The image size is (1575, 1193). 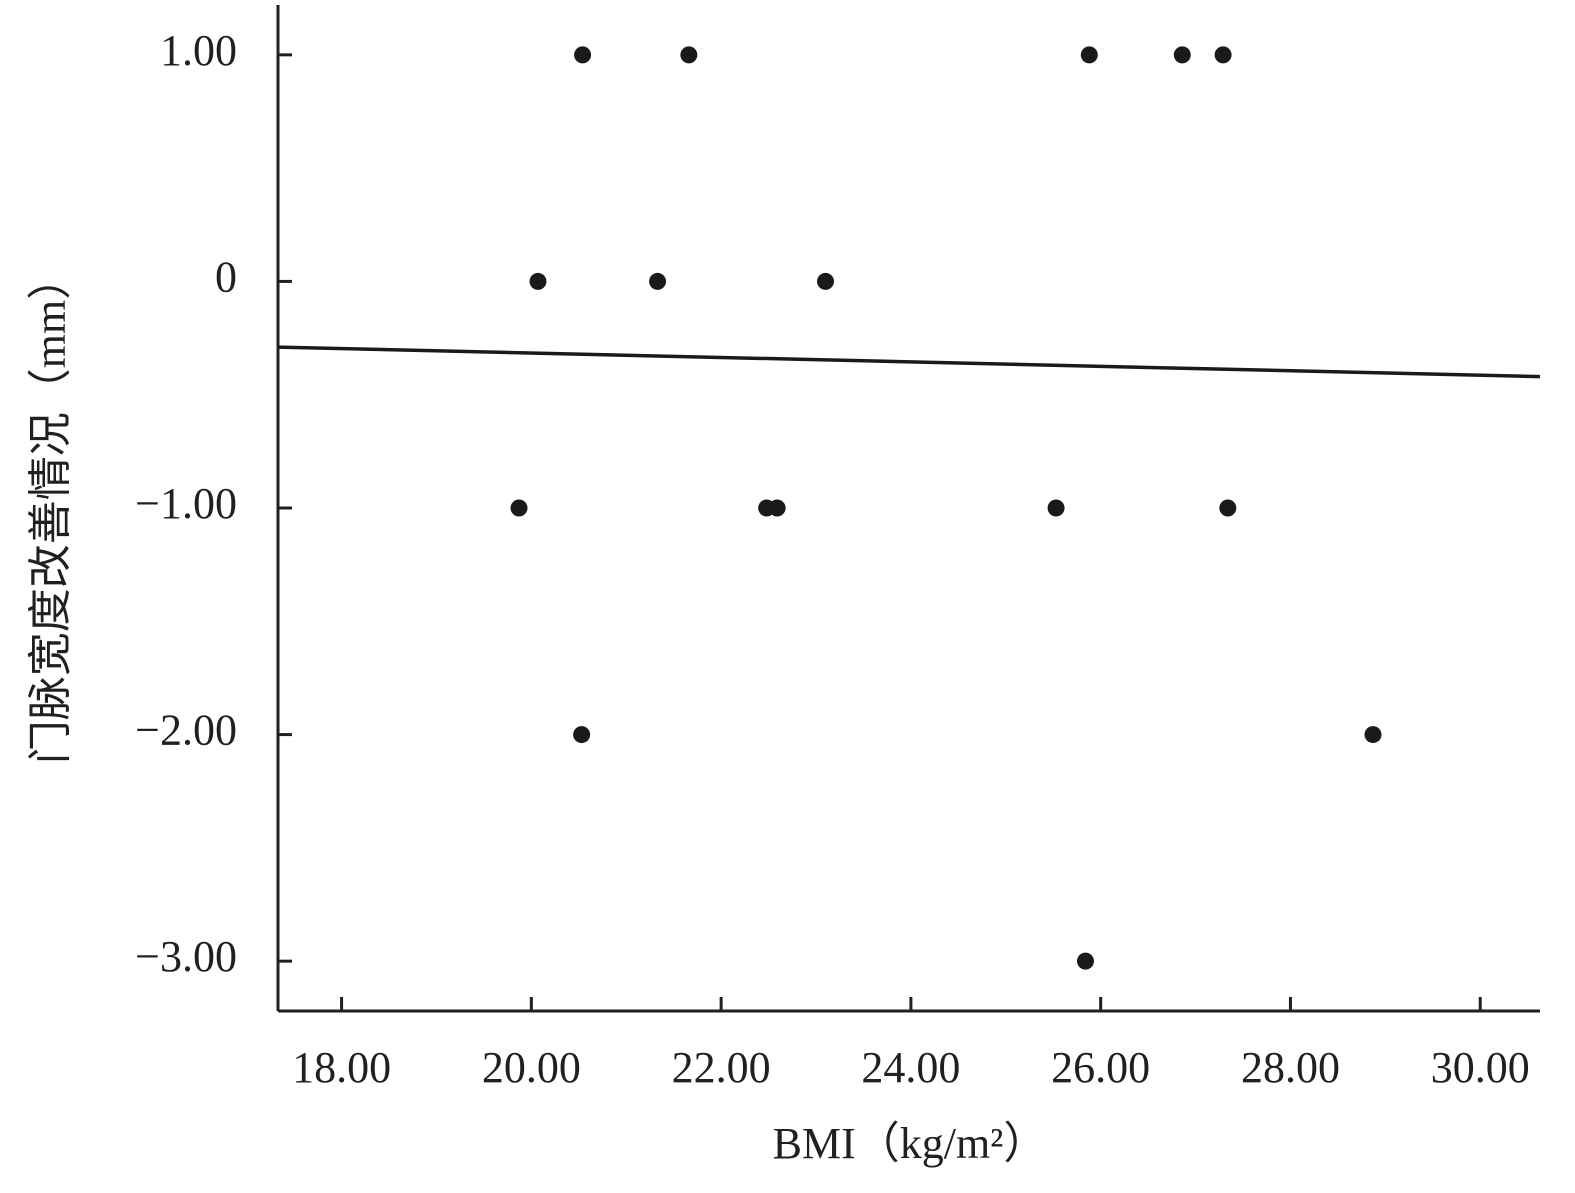 What do you see at coordinates (531, 1067) in the screenshot?
I see `x-tick-label: 20.00` at bounding box center [531, 1067].